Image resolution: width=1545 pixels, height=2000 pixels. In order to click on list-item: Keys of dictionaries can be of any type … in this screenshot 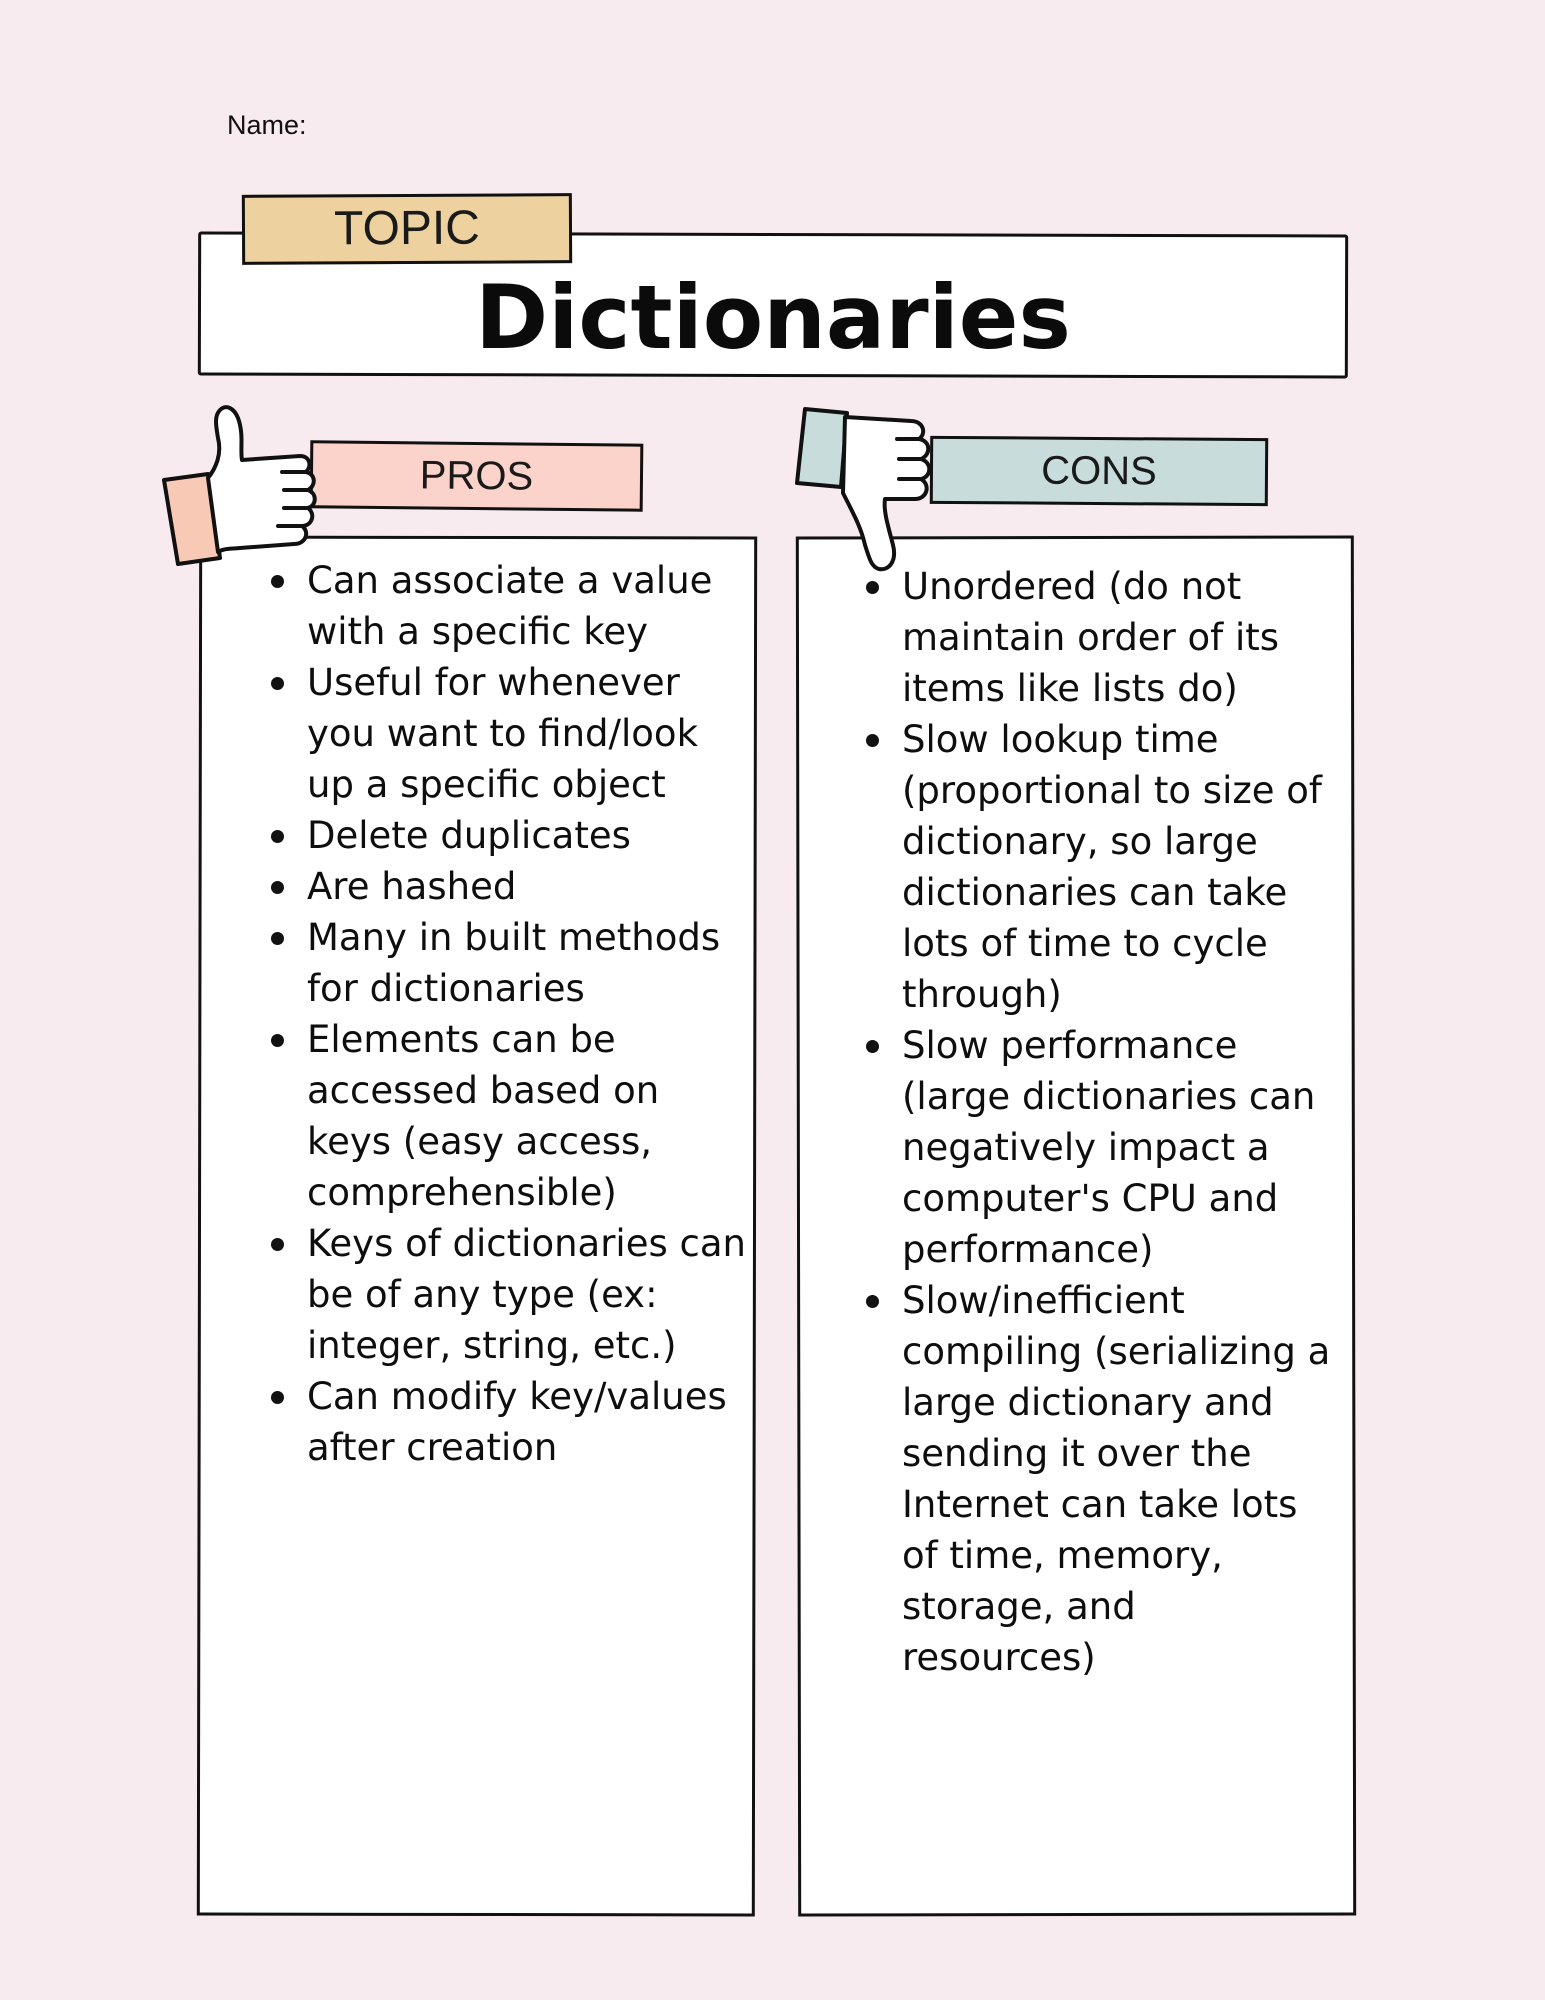, I will do `click(509, 1294)`.